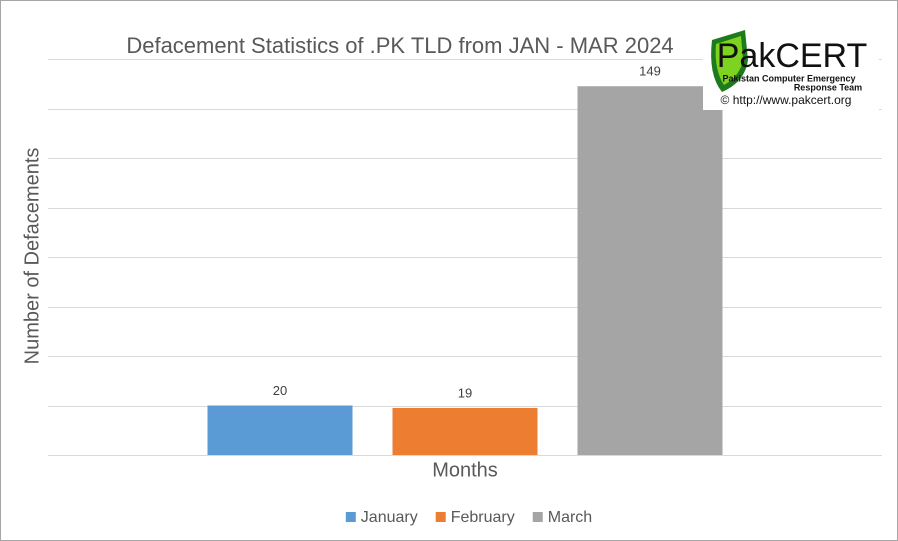 This screenshot has height=541, width=898. Describe the element at coordinates (389, 517) in the screenshot. I see `legend-label: January` at that location.